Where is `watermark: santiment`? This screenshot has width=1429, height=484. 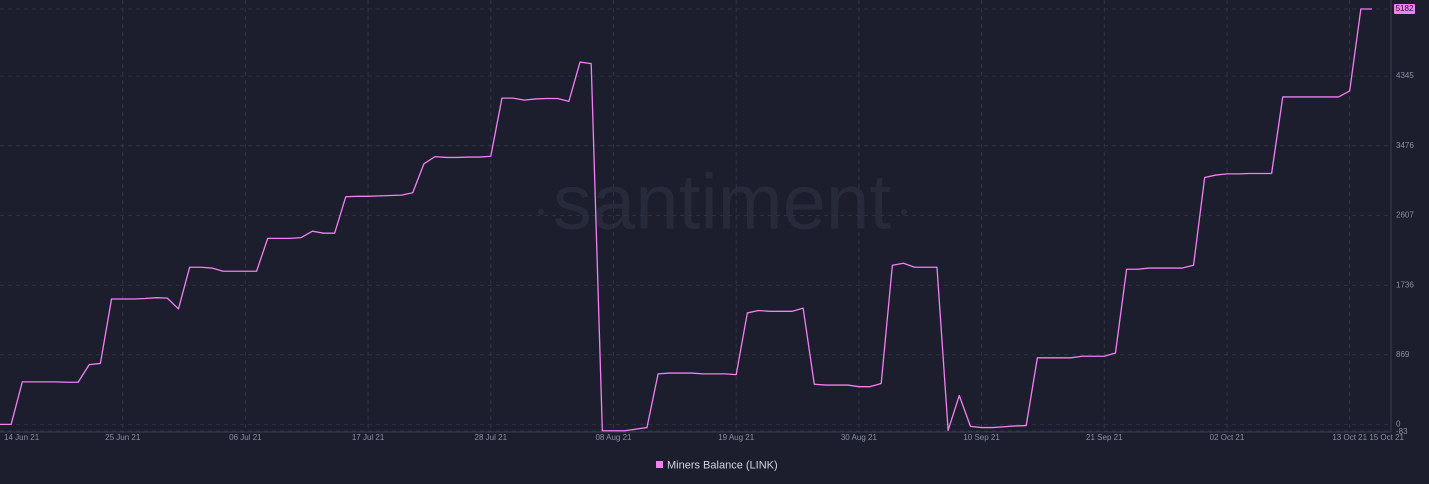
watermark: santiment is located at coordinates (722, 202).